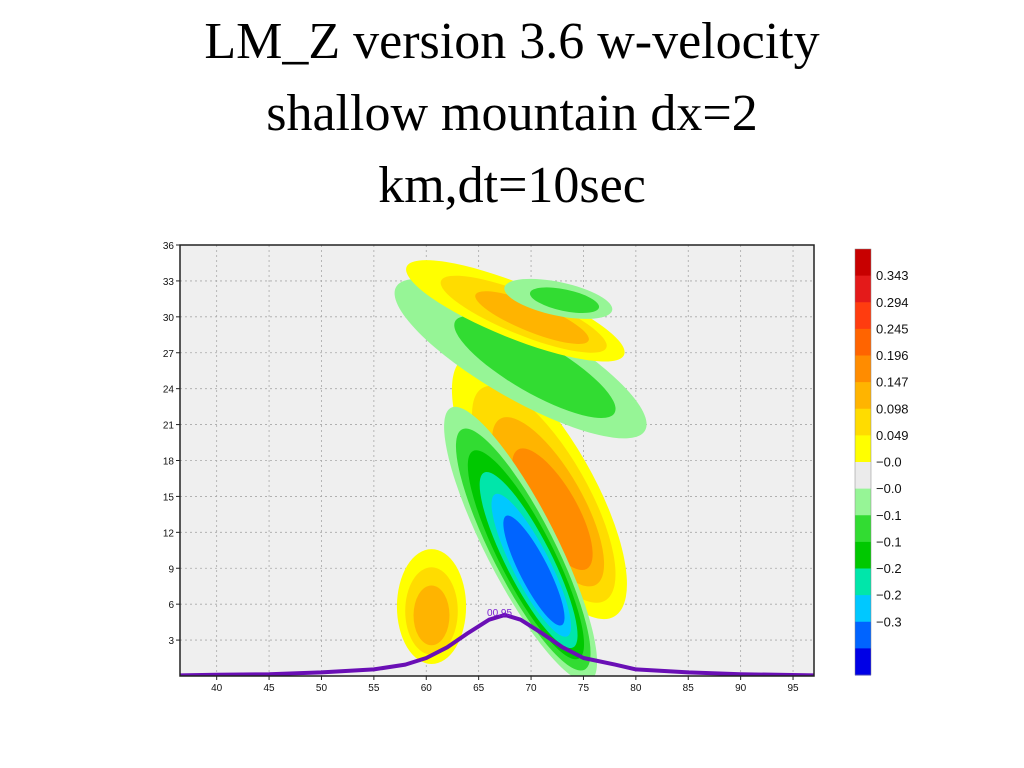 The height and width of the screenshot is (768, 1024). I want to click on y-tick-label: 3, so click(171, 641).